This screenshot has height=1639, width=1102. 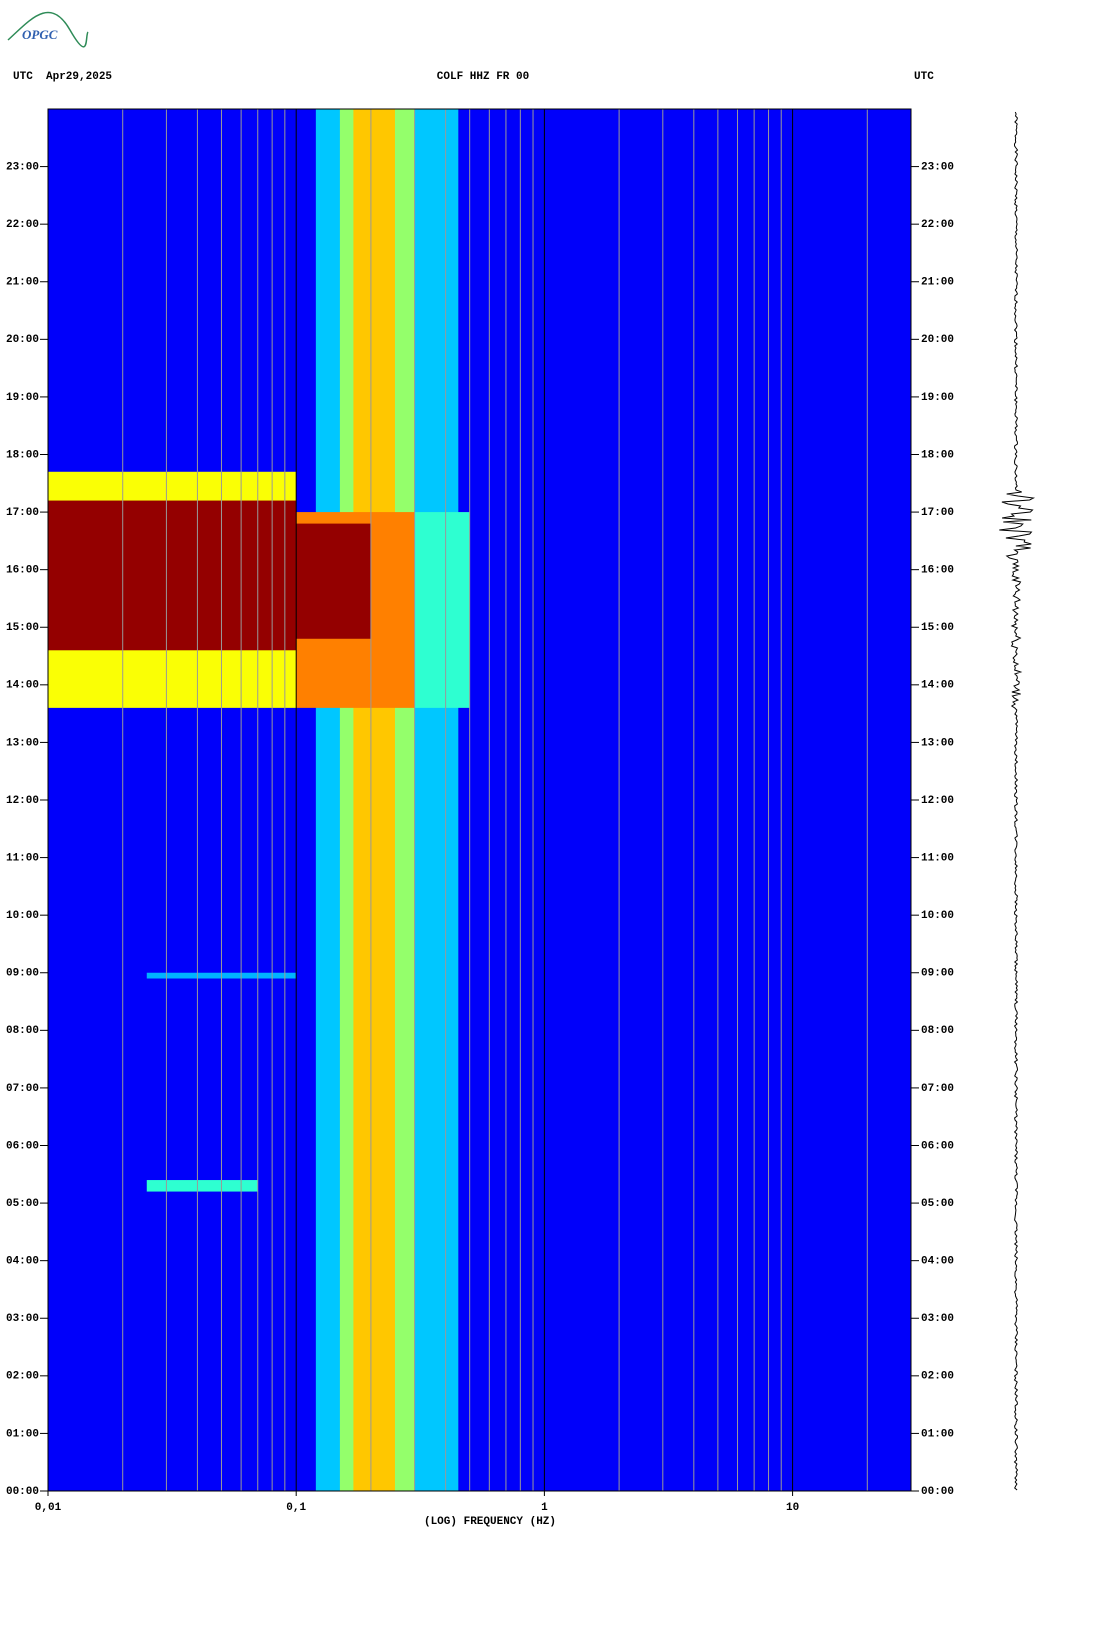 I want to click on logo: OPGC, so click(x=40, y=34).